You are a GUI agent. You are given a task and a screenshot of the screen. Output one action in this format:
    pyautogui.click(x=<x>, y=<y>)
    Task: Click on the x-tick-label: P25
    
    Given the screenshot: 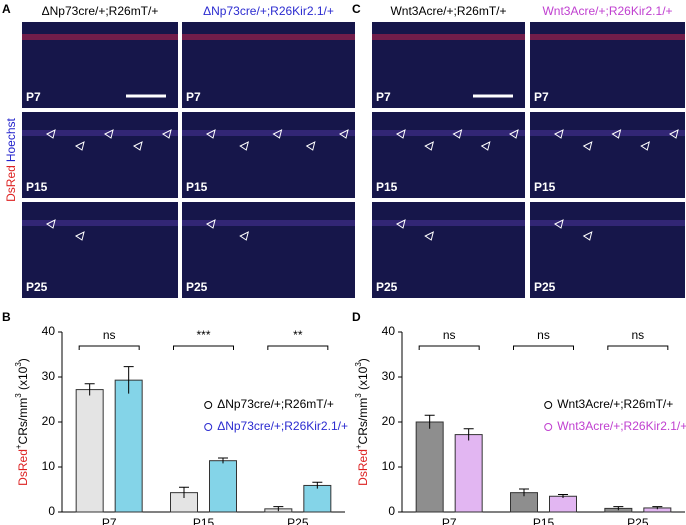 What is the action you would take?
    pyautogui.click(x=638, y=520)
    